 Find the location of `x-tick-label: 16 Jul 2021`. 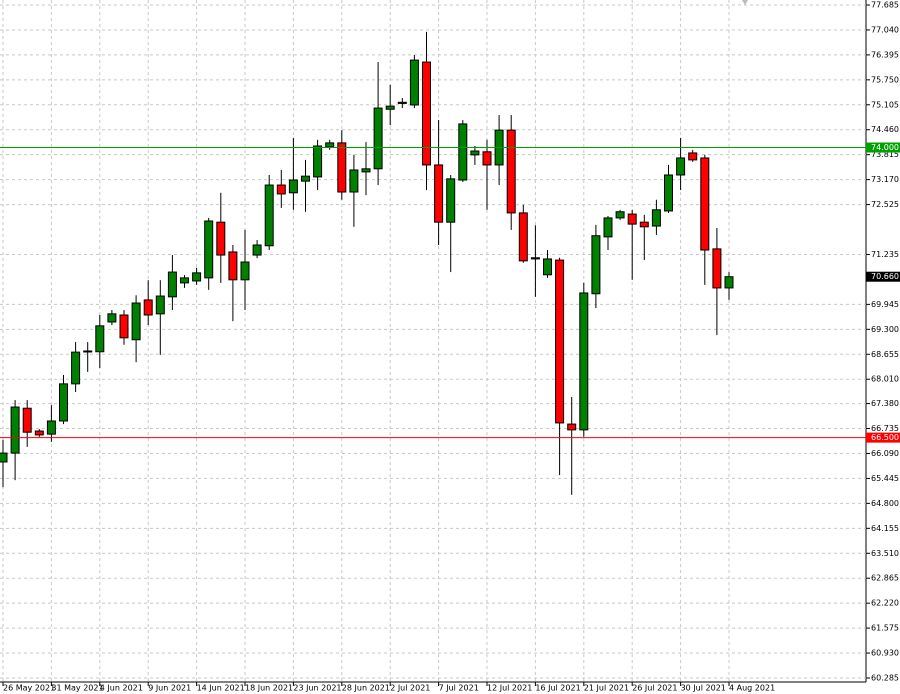

x-tick-label: 16 Jul 2021 is located at coordinates (557, 688).